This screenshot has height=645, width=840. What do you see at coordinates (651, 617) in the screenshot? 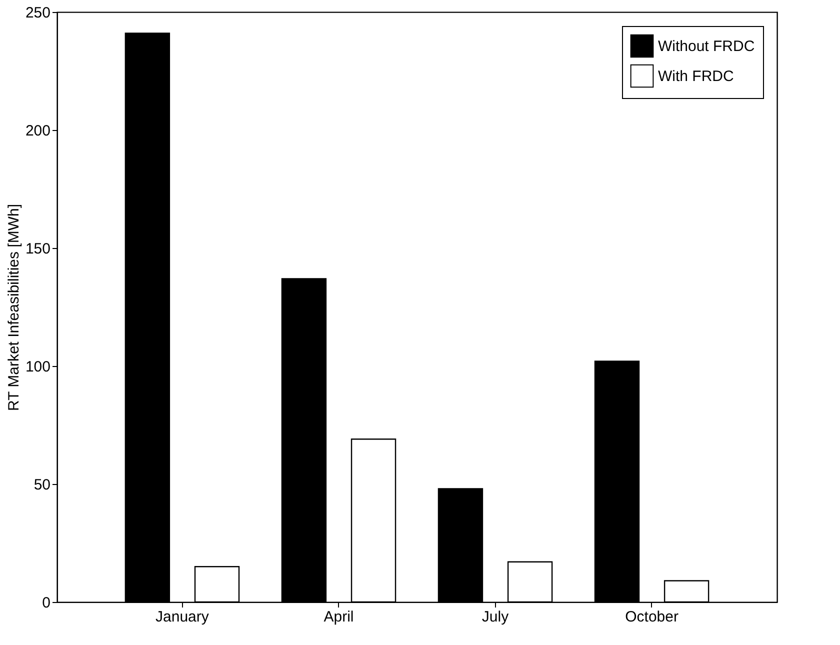
I see `x-tick-label: October` at bounding box center [651, 617].